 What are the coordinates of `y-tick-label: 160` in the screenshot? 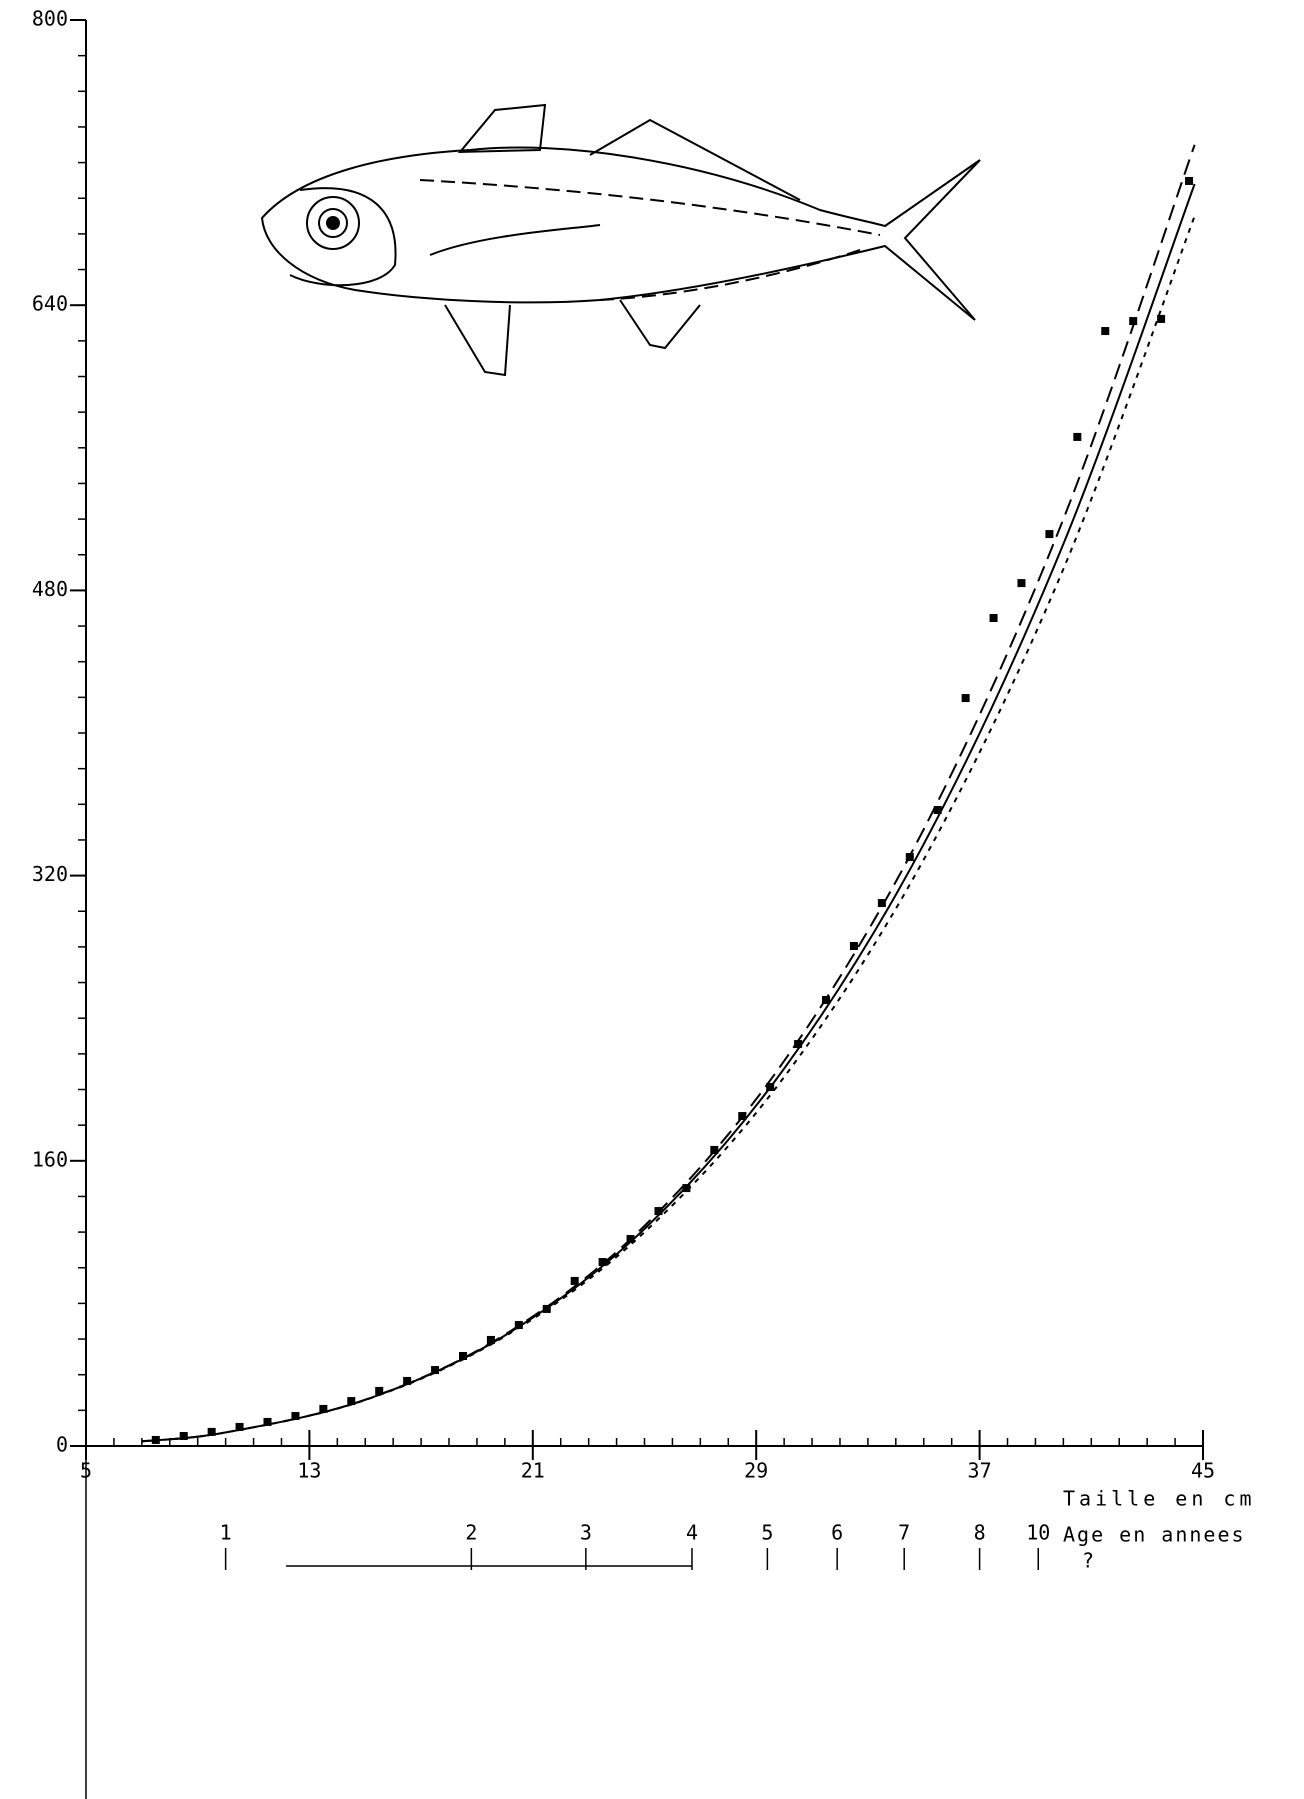 It's located at (50, 1159).